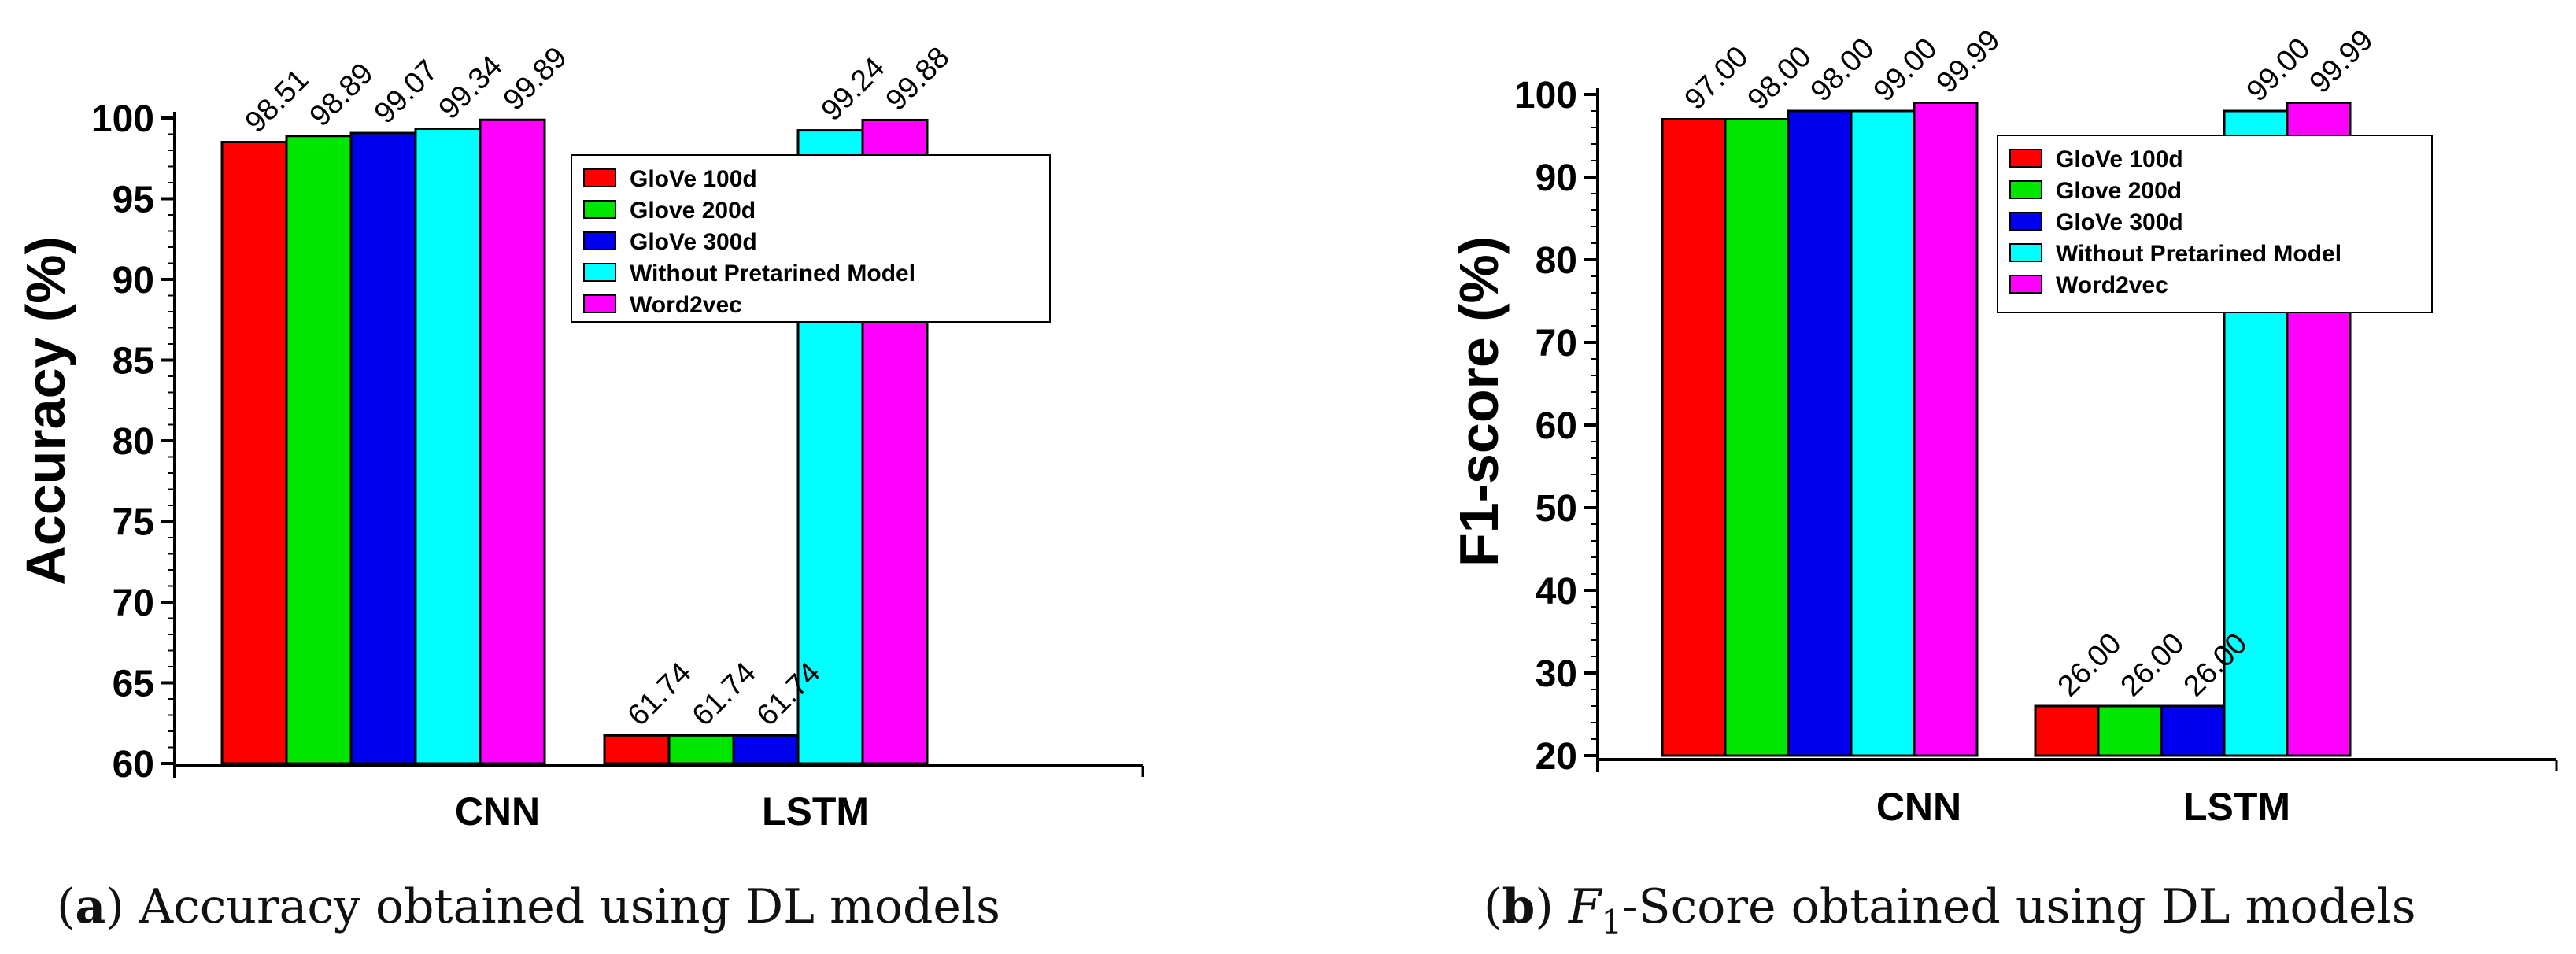 The height and width of the screenshot is (954, 2576). I want to click on caption-text: -Score obtained using DL models, so click(2019, 906).